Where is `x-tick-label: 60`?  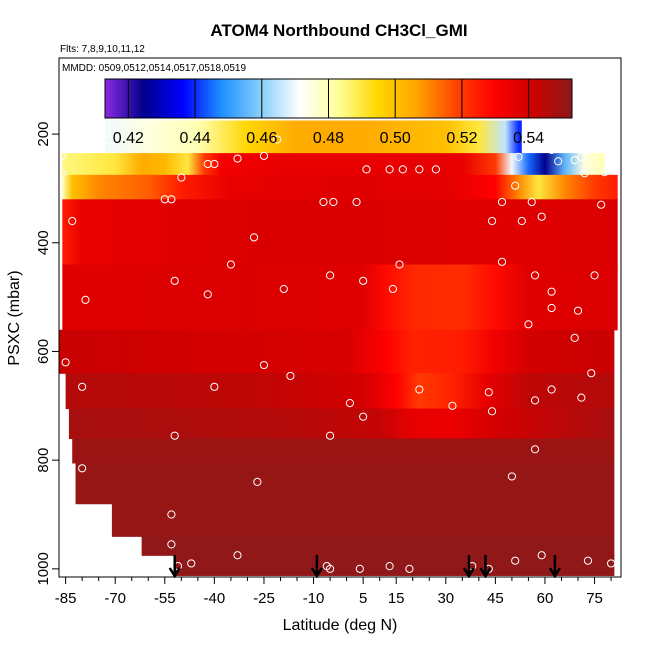 x-tick-label: 60 is located at coordinates (545, 598).